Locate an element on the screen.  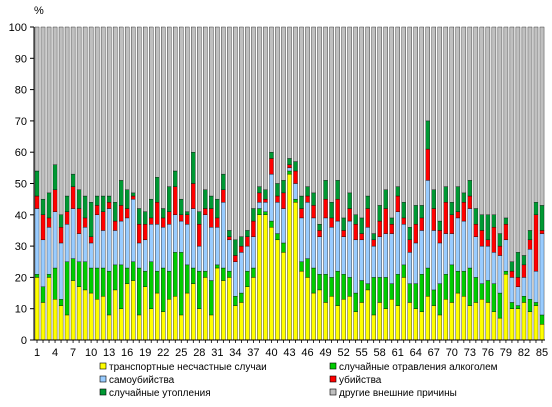
legend-label: случайные отравления алкоголем is located at coordinates (418, 367).